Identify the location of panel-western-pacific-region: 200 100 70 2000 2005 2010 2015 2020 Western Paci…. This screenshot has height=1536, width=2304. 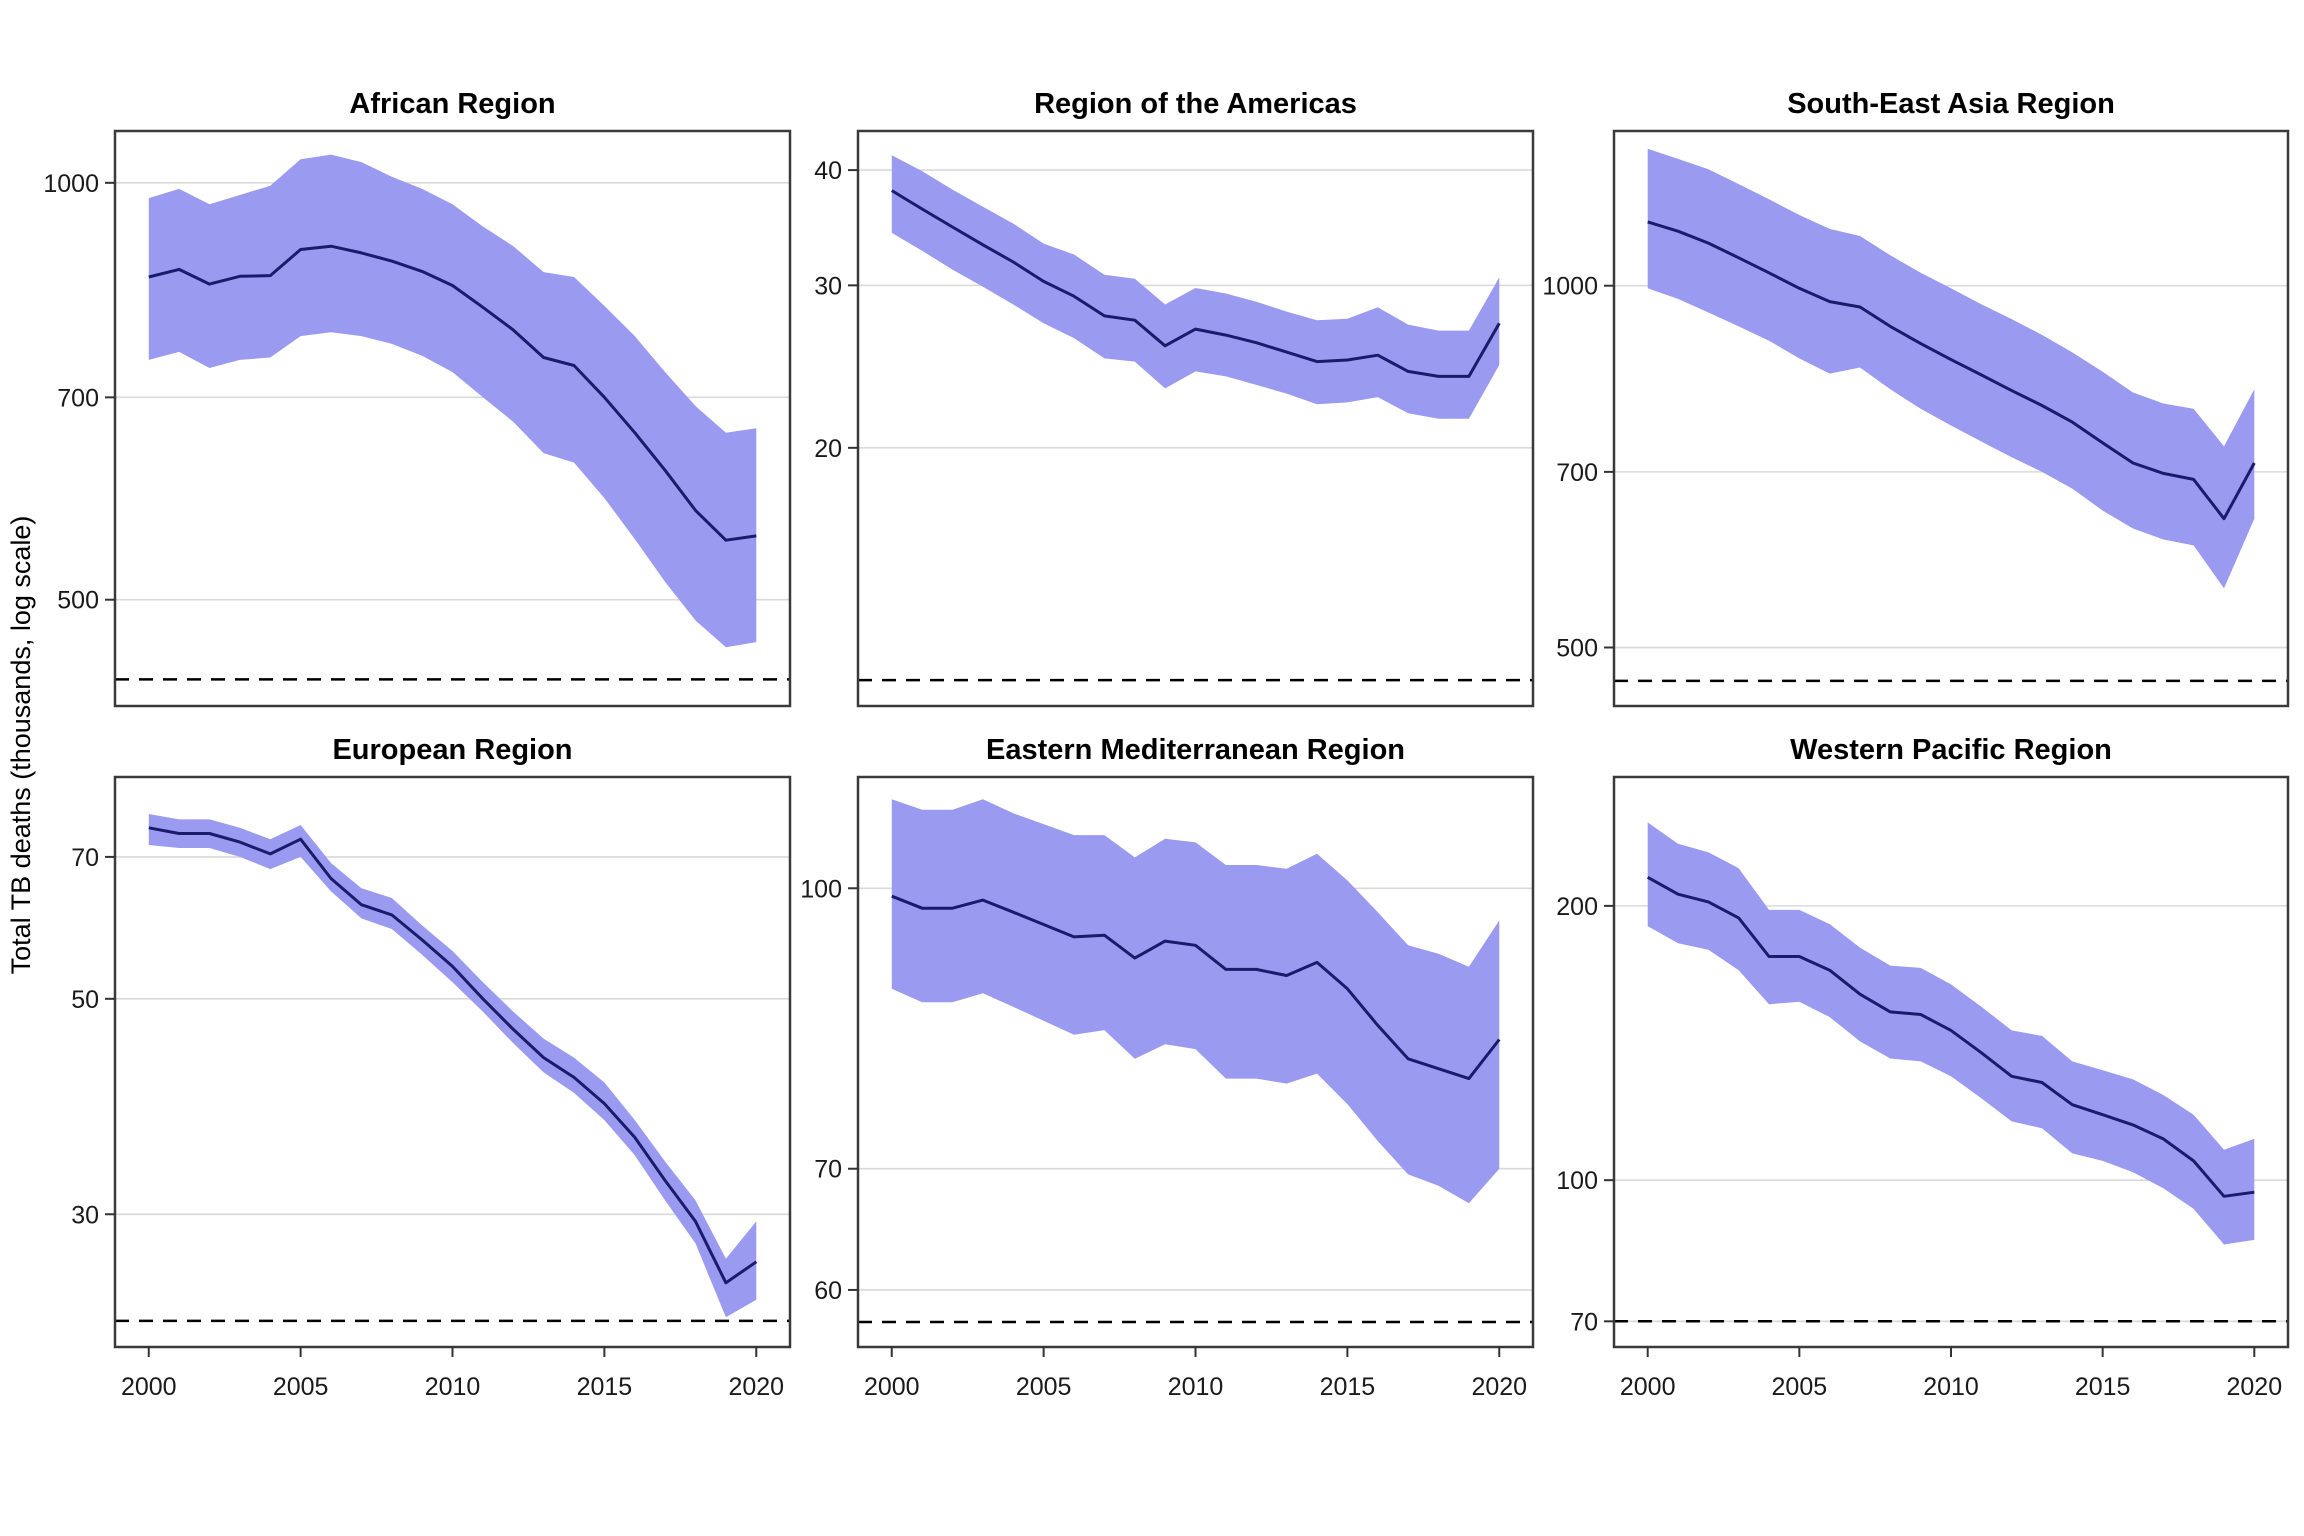
(1923, 1067).